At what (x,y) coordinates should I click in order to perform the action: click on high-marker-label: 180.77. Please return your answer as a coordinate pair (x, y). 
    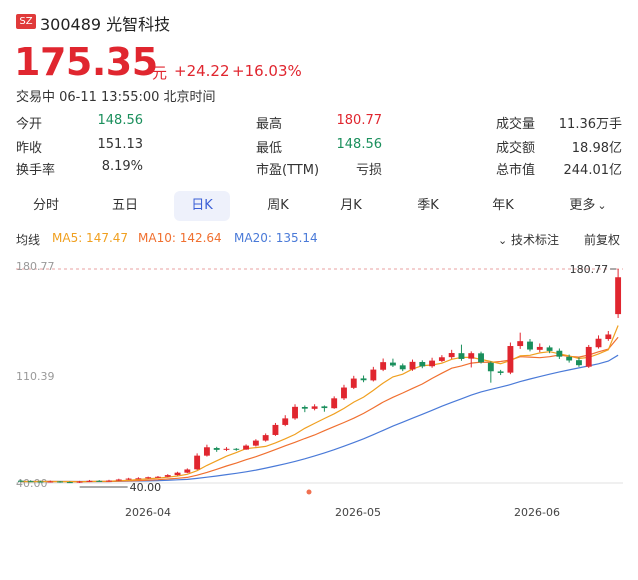
    Looking at the image, I should click on (589, 269).